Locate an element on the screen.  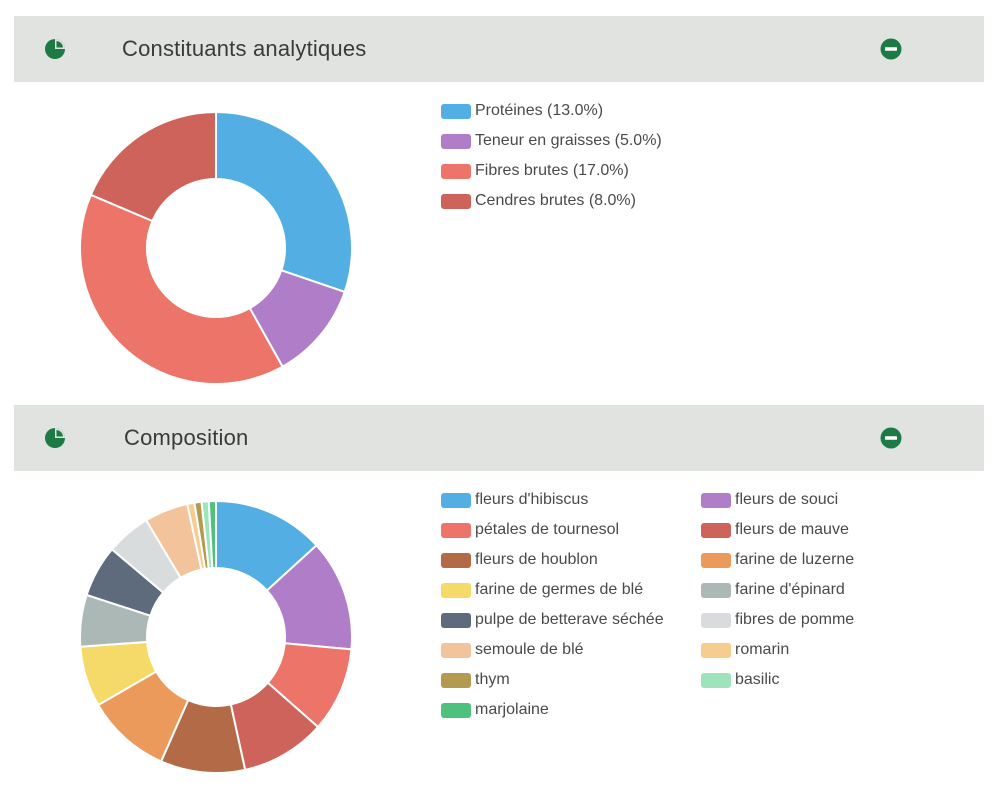
section-header-analytical: Constituants analytiques is located at coordinates (499, 49).